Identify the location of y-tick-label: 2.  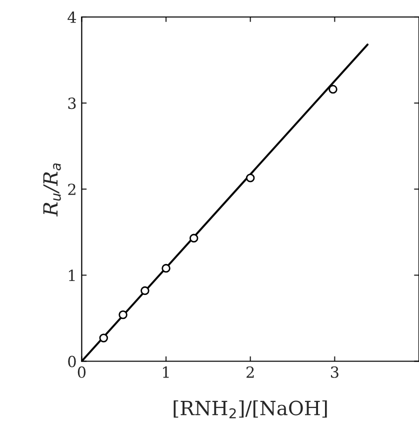
(72, 189).